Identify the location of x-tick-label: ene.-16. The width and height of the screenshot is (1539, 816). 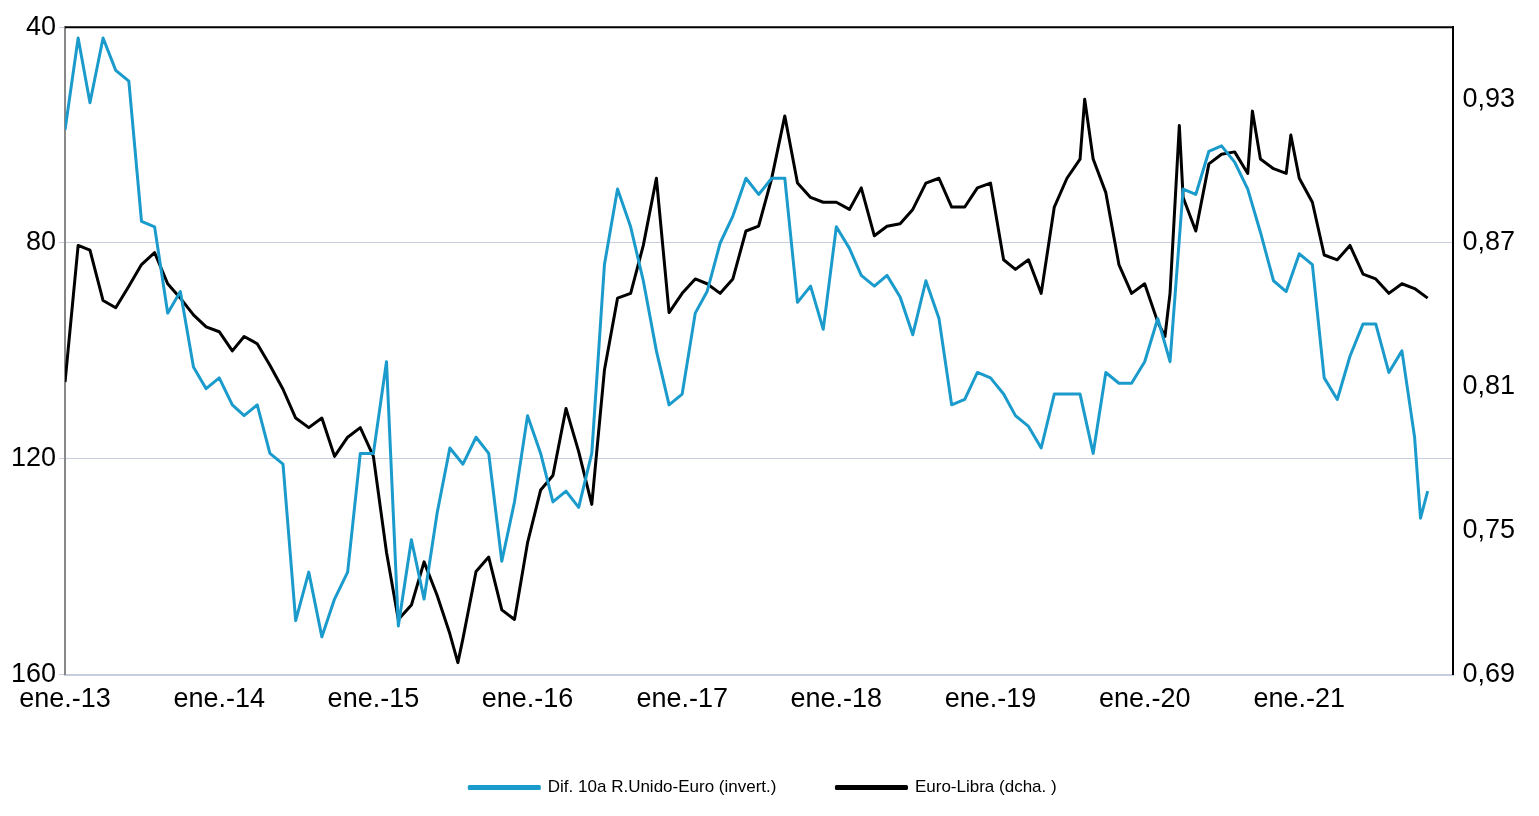
(527, 698).